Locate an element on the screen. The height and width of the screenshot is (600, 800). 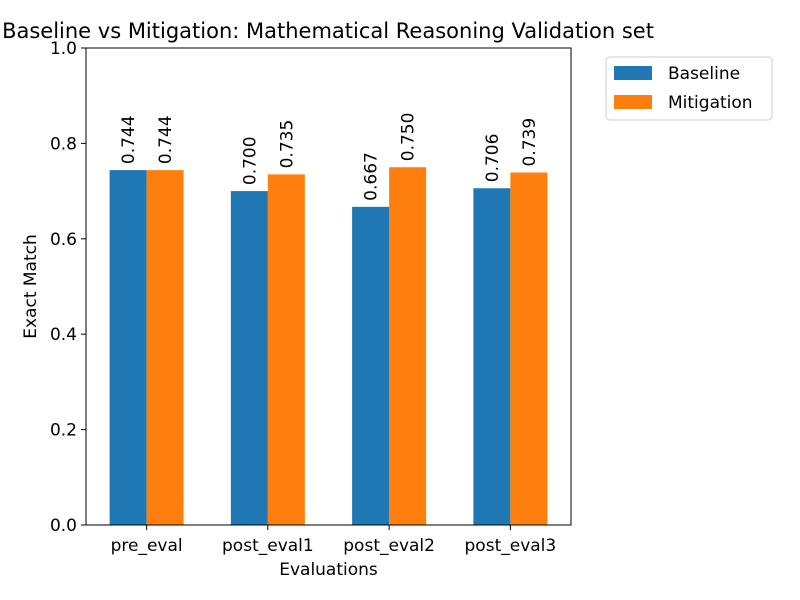
data-labels-layer: 0.744 0.744 0.700 0.735 0.667 0.750 0.706 0.739 is located at coordinates (329, 157).